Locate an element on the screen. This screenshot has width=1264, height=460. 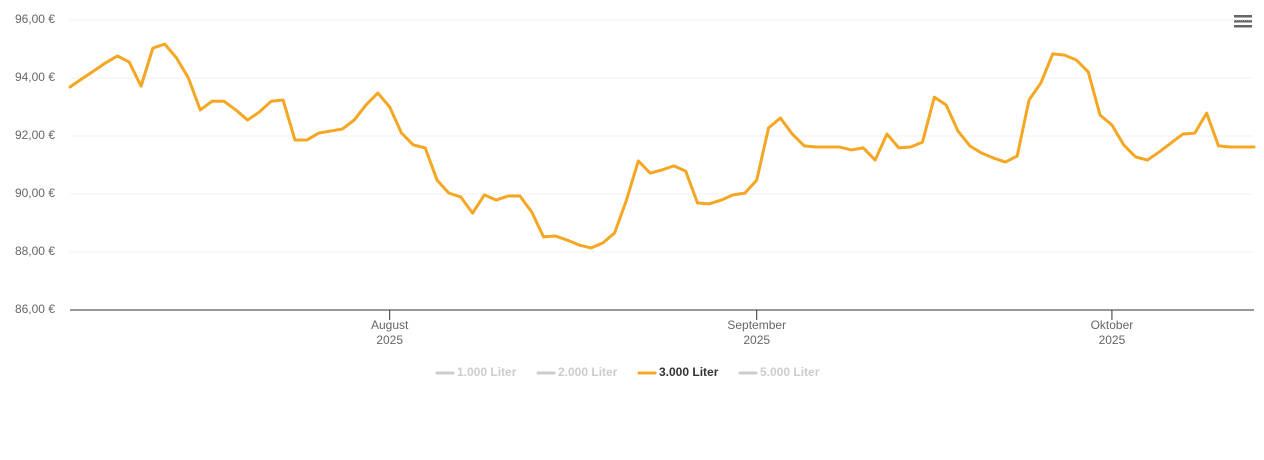
menu-icon is located at coordinates (1243, 21).